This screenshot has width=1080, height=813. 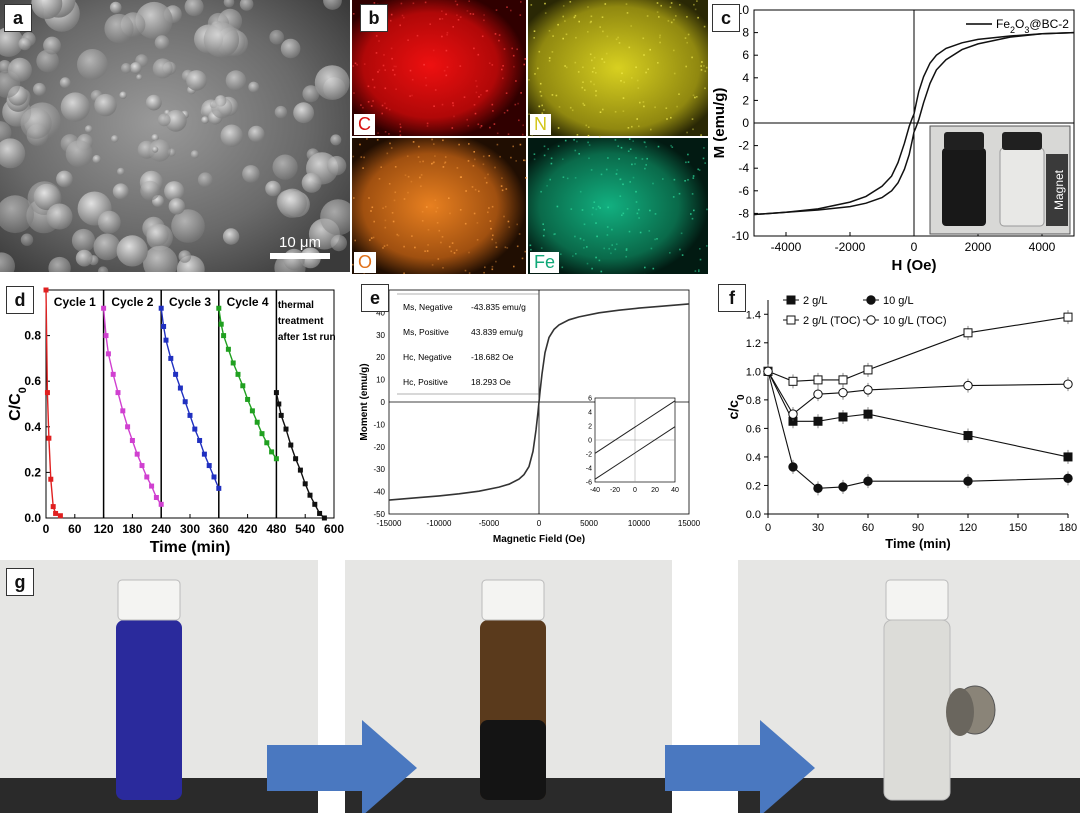 What do you see at coordinates (1042, 247) in the screenshot?
I see `x-tick-label: 4000` at bounding box center [1042, 247].